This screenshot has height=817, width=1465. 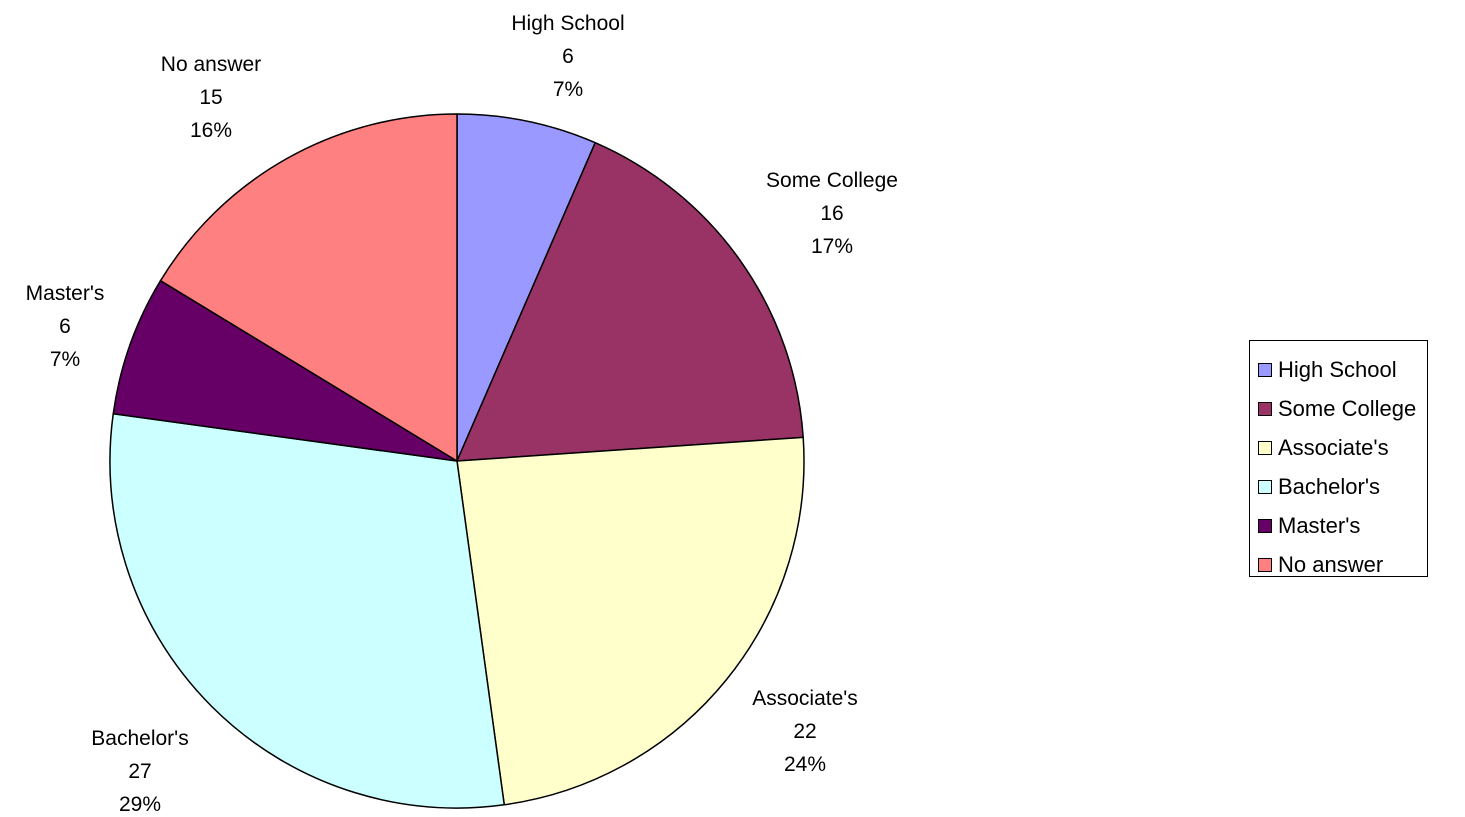 What do you see at coordinates (567, 56) in the screenshot?
I see `data-label-high-school: High School 6 7%` at bounding box center [567, 56].